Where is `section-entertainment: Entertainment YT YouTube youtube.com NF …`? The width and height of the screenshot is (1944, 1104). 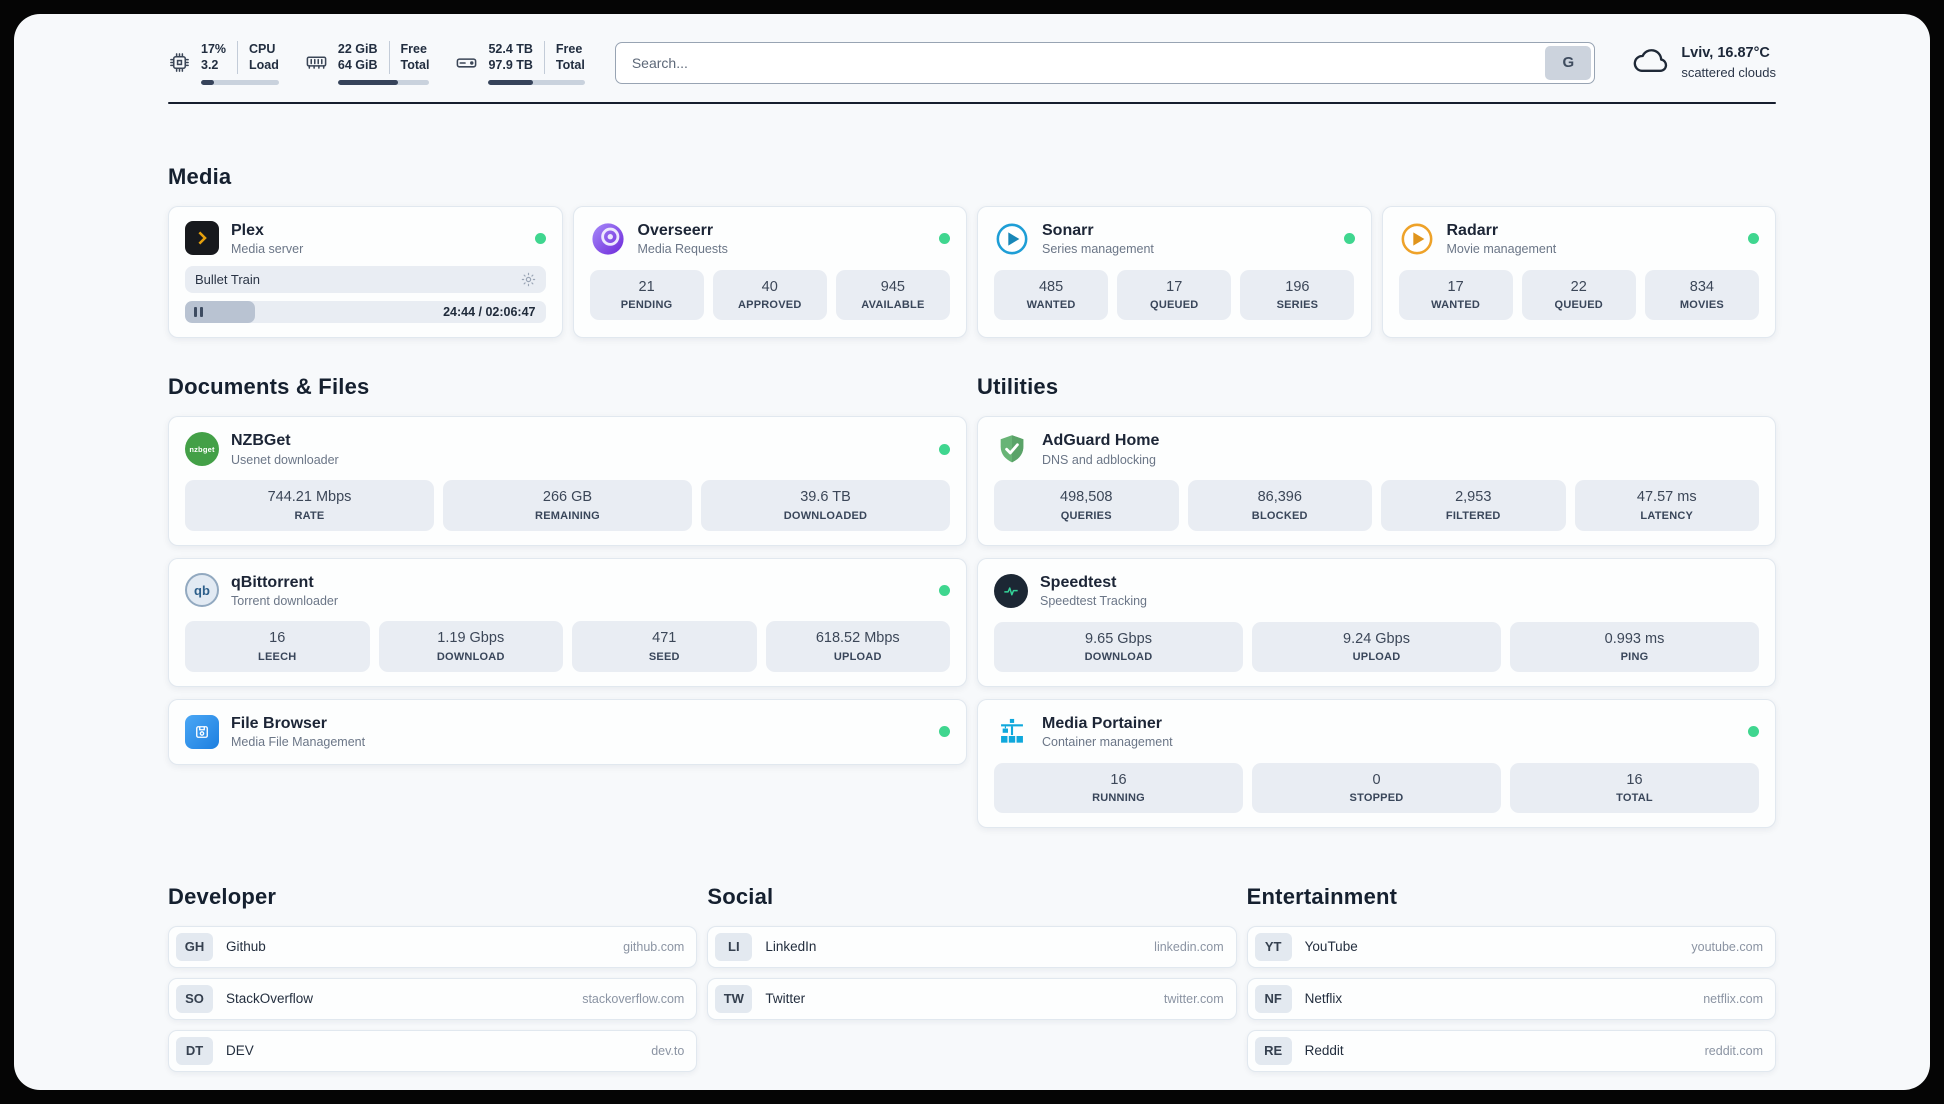 section-entertainment: Entertainment YT YouTube youtube.com NF … is located at coordinates (1511, 978).